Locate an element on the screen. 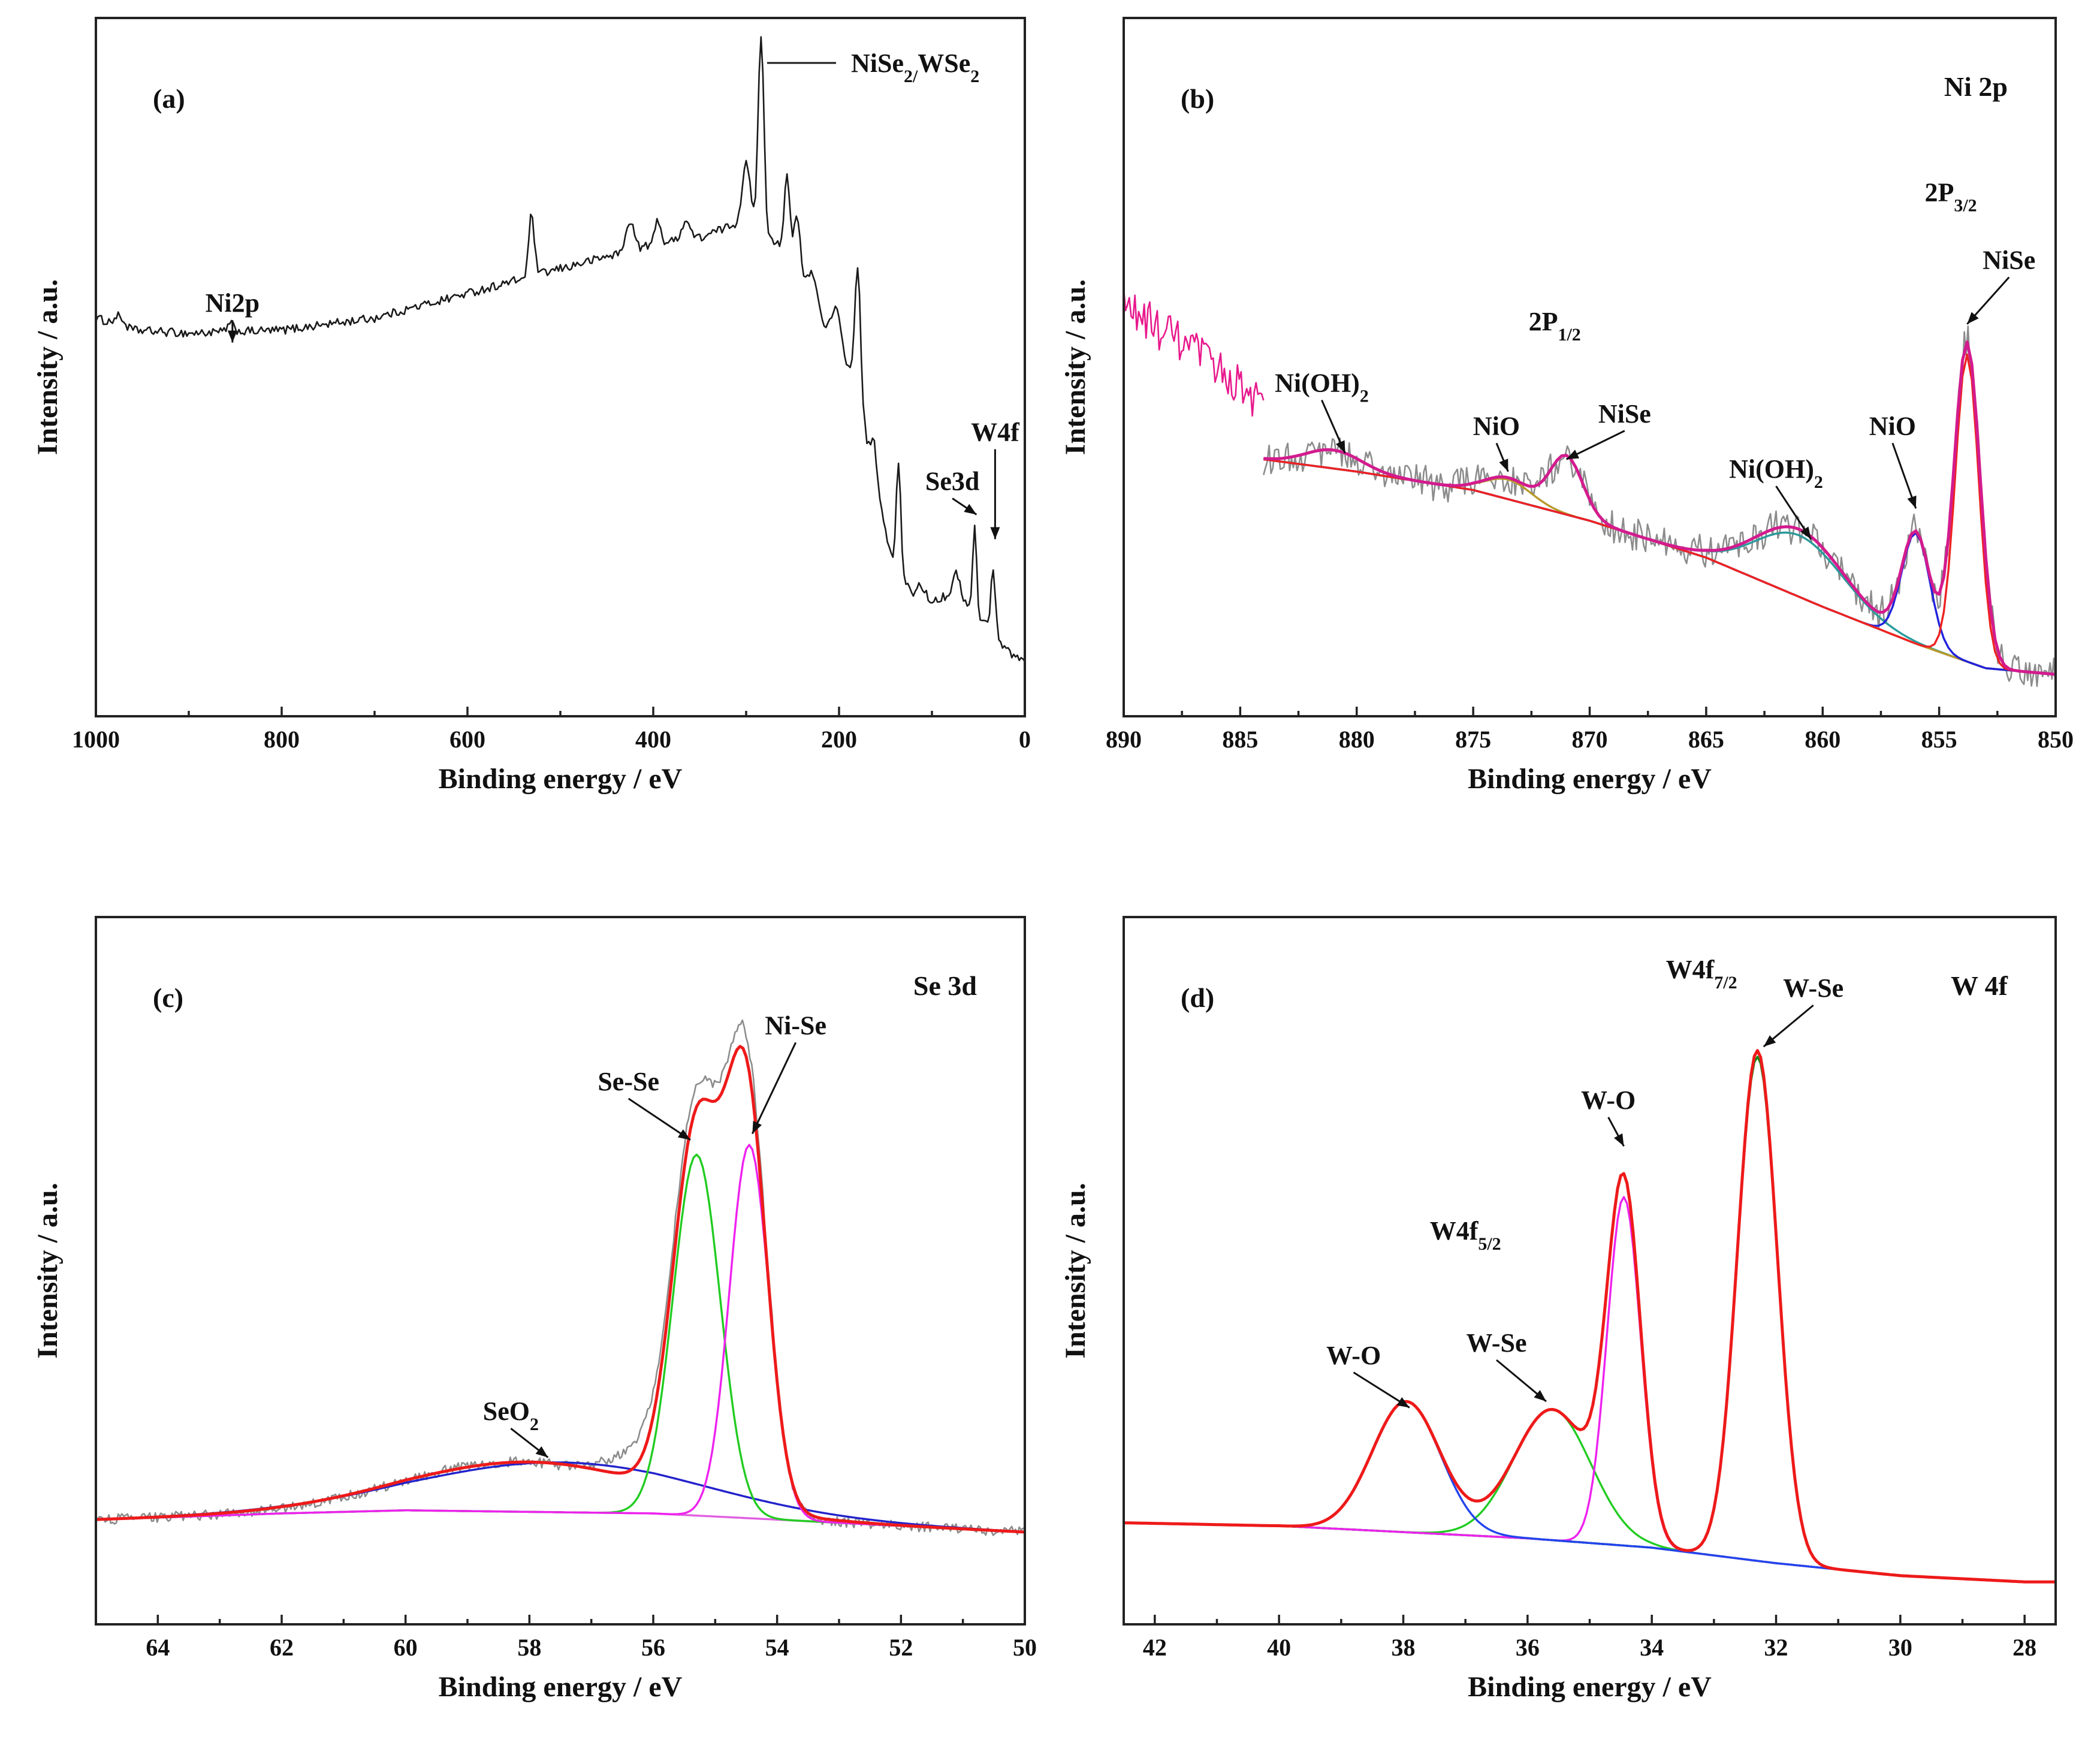  annotation-label: W4f7/2 is located at coordinates (1701, 974).